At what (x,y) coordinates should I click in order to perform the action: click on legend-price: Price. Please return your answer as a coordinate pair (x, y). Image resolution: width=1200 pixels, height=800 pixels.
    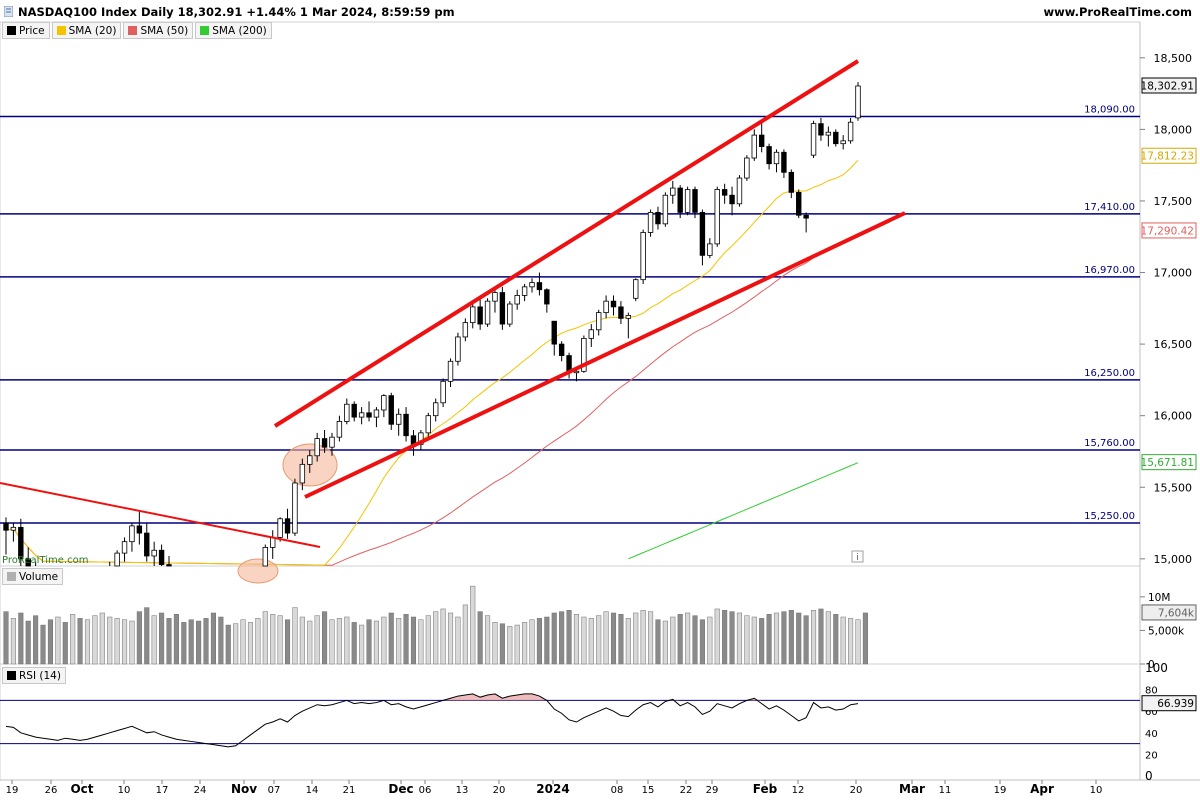
    Looking at the image, I should click on (26, 30).